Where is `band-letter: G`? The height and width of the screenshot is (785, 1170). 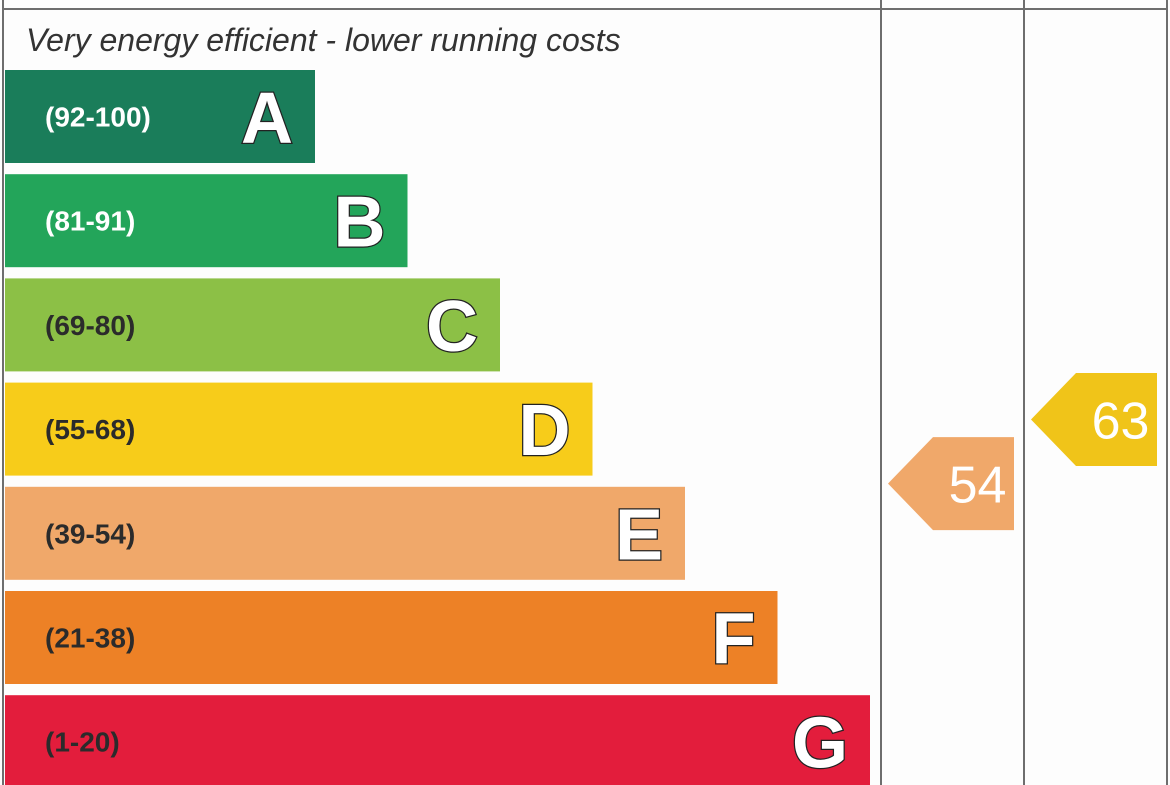 band-letter: G is located at coordinates (820, 744).